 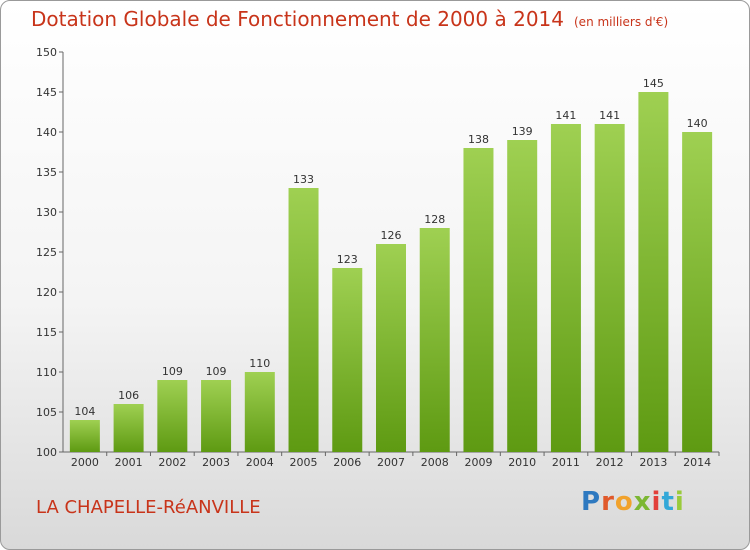 What do you see at coordinates (46, 212) in the screenshot?
I see `y-tick-label: 130` at bounding box center [46, 212].